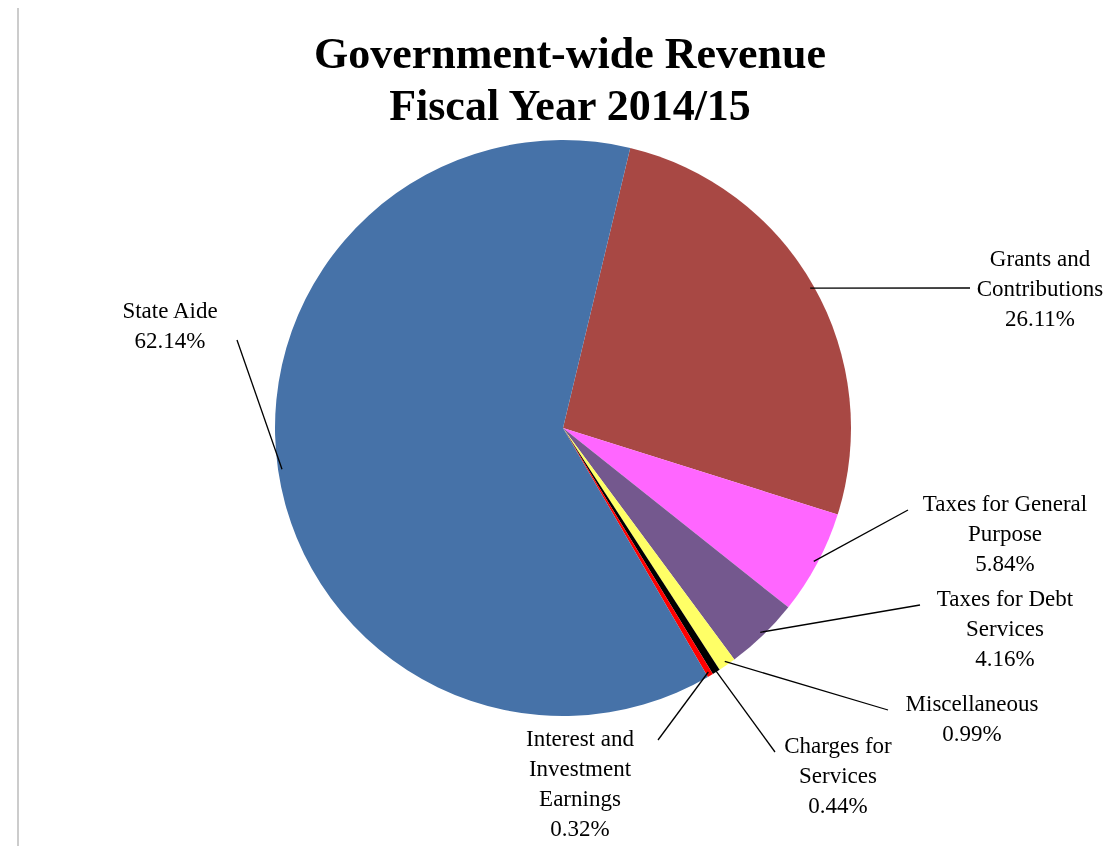 The width and height of the screenshot is (1116, 846). I want to click on data-label: 4.16%, so click(1005, 658).